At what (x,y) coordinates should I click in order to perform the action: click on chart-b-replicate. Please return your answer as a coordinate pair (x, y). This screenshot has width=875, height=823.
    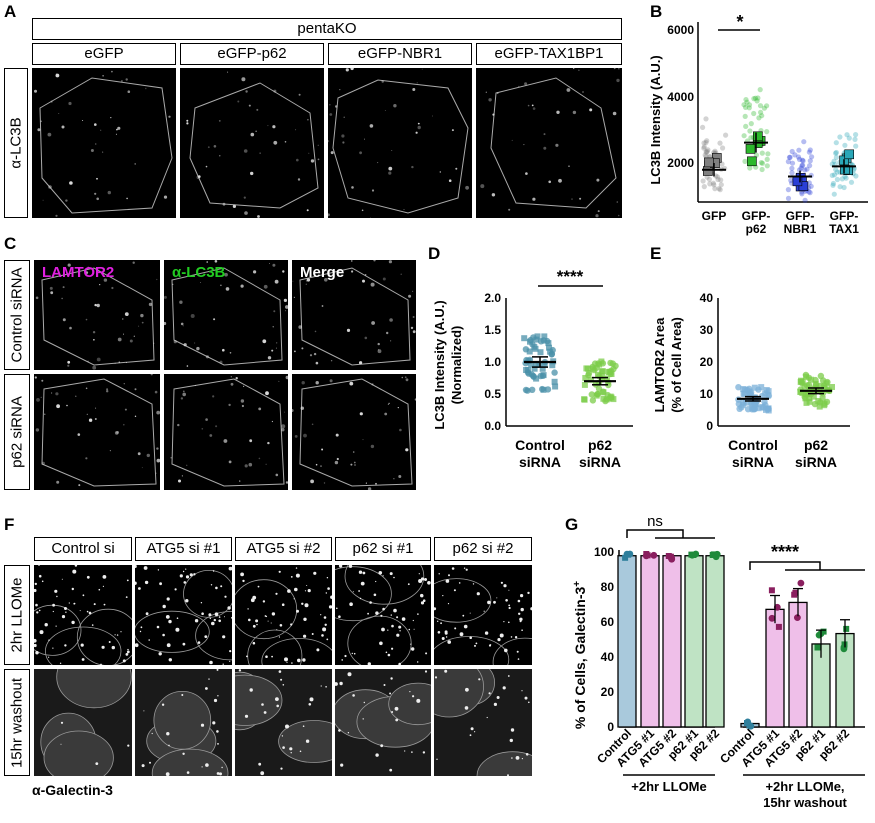
    Looking at the image, I should click on (758, 136).